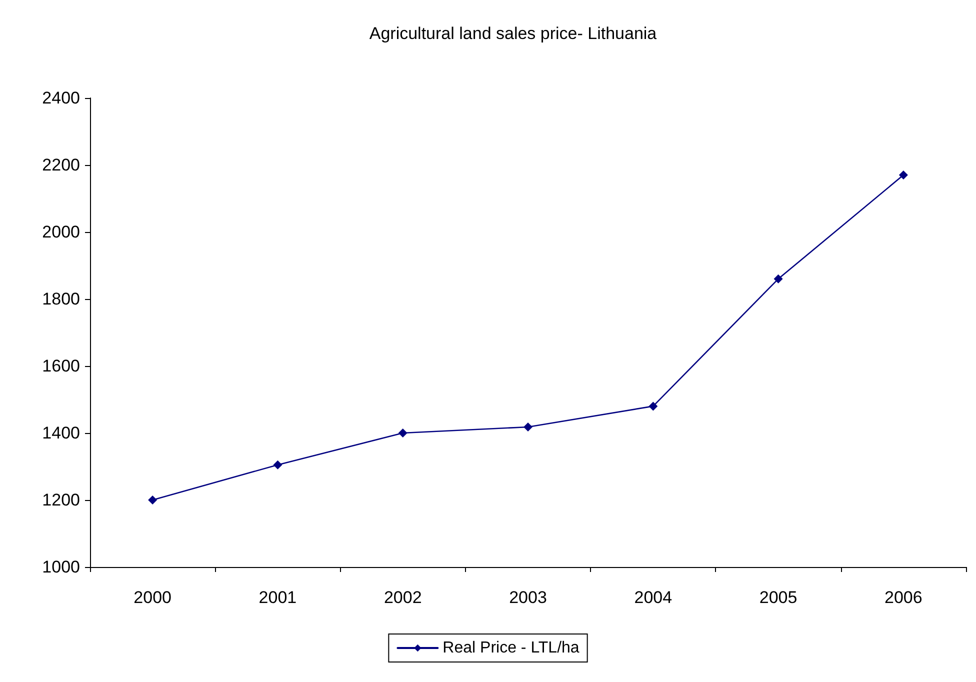  Describe the element at coordinates (528, 597) in the screenshot. I see `x-tick-label: 2003` at that location.